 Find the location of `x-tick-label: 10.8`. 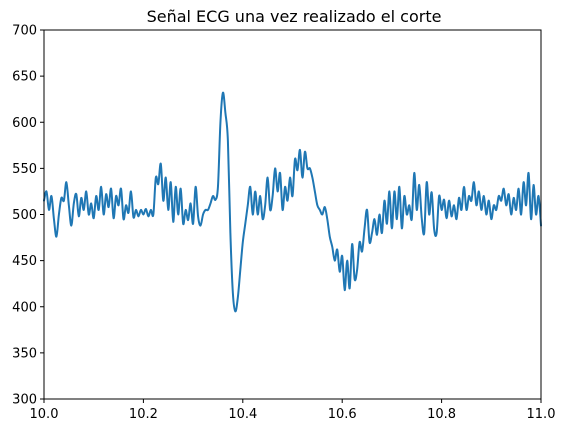

x-tick-label: 10.8 is located at coordinates (441, 414).